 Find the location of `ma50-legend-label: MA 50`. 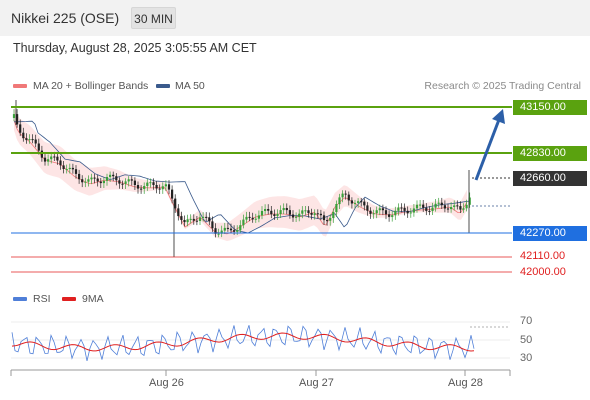

ma50-legend-label: MA 50 is located at coordinates (190, 86).